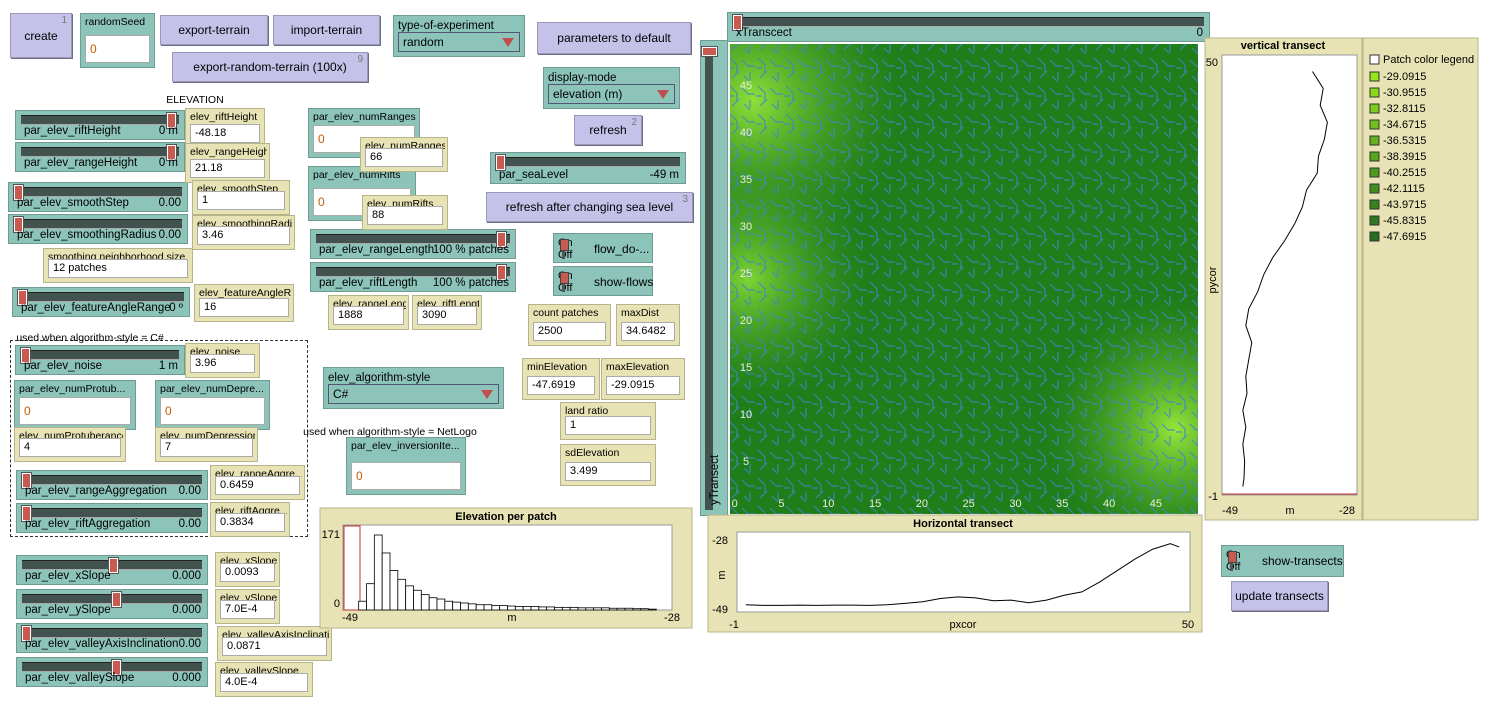 The image size is (1512, 717). I want to click on slider: xTranscect 0, so click(968, 27).